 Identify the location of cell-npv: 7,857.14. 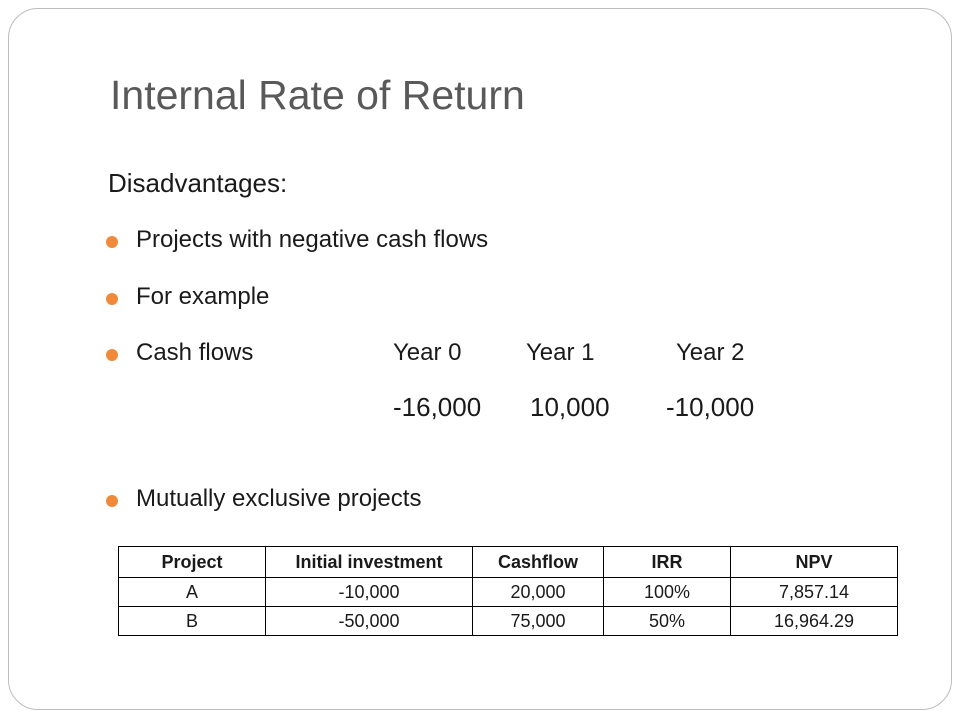
(814, 592).